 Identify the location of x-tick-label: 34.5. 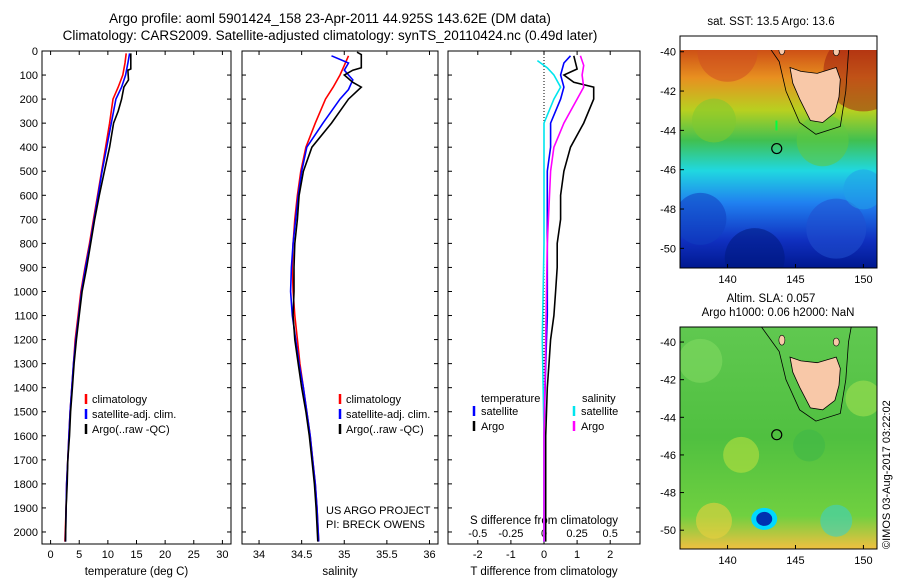
(301, 555).